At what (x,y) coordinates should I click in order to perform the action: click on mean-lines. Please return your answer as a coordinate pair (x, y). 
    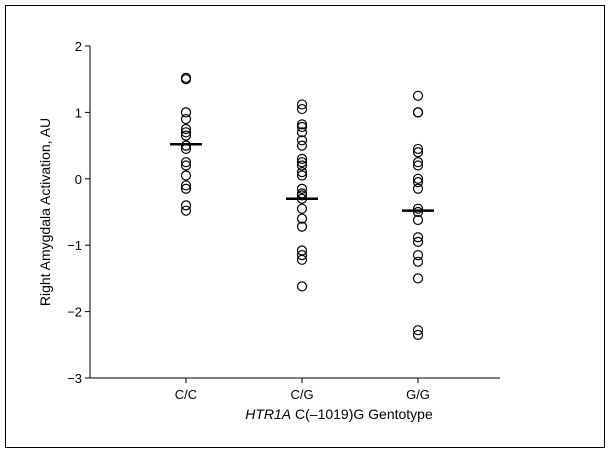
    Looking at the image, I should click on (302, 177).